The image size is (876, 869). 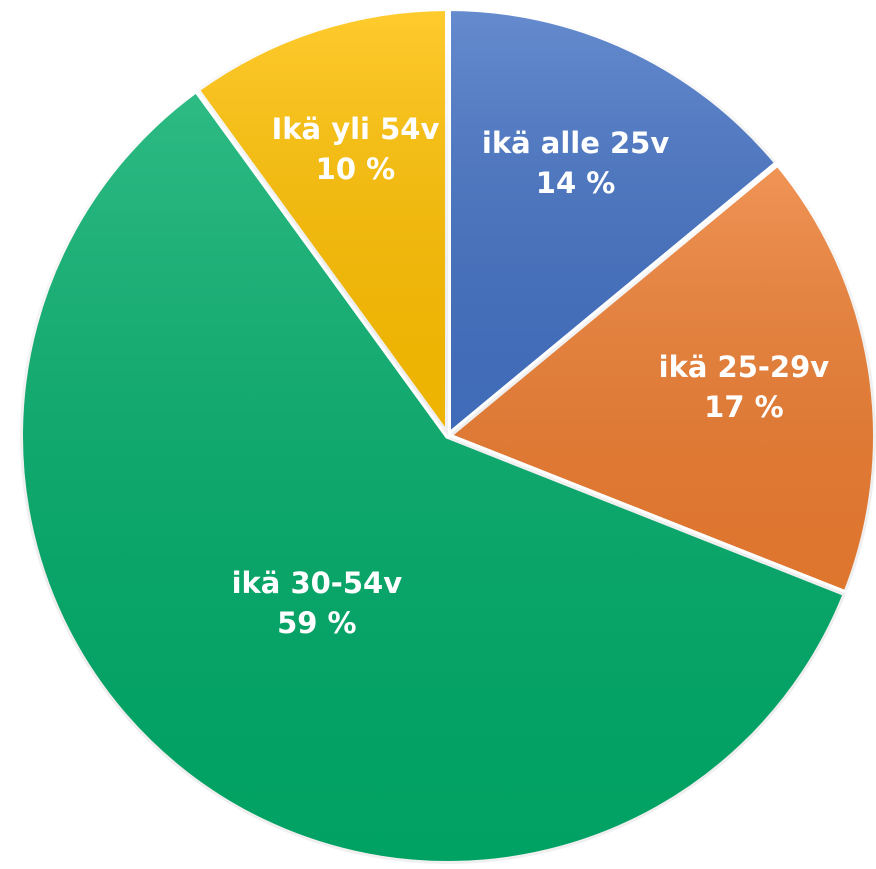 What do you see at coordinates (575, 143) in the screenshot?
I see `category-label: ikä alle 25v` at bounding box center [575, 143].